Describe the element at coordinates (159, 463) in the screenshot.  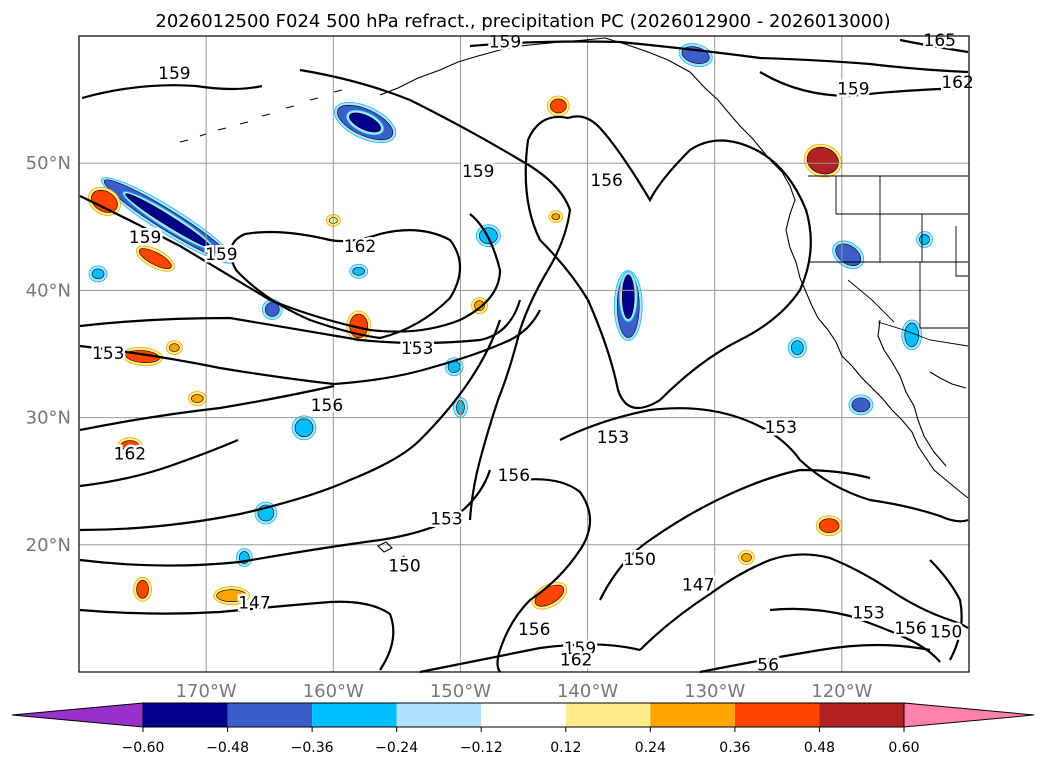
I see `contour-162-sw` at that location.